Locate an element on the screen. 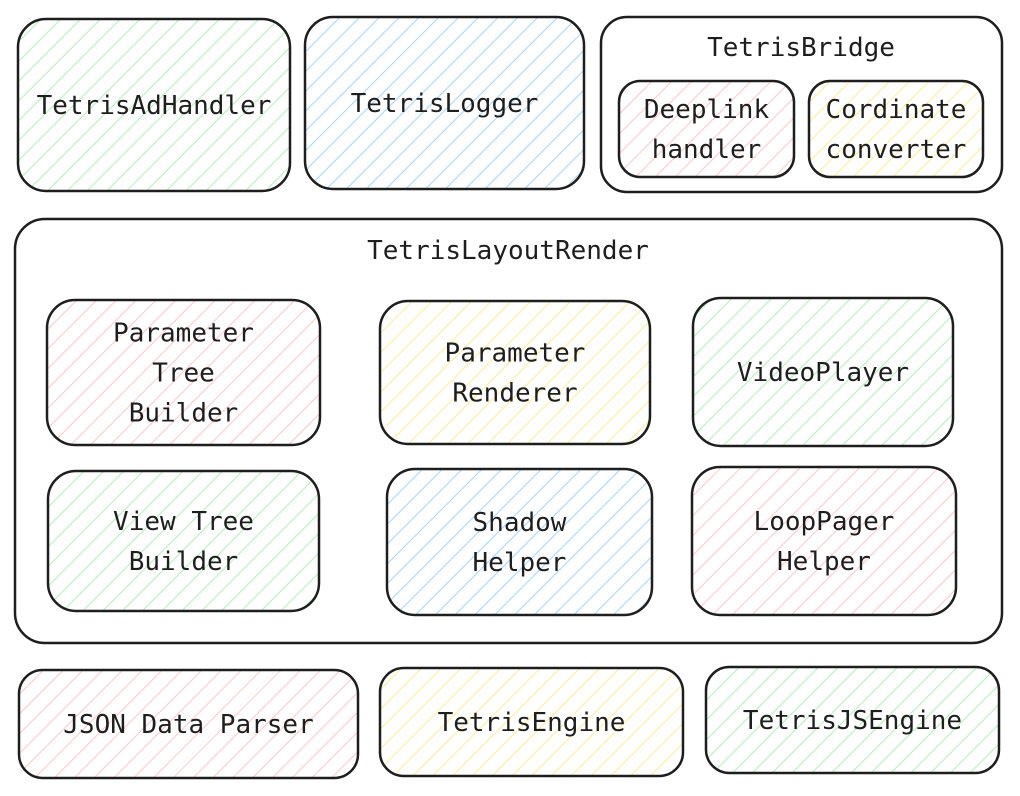 Image resolution: width=1020 pixels, height=796 pixels. deeplink-shape is located at coordinates (706, 129).